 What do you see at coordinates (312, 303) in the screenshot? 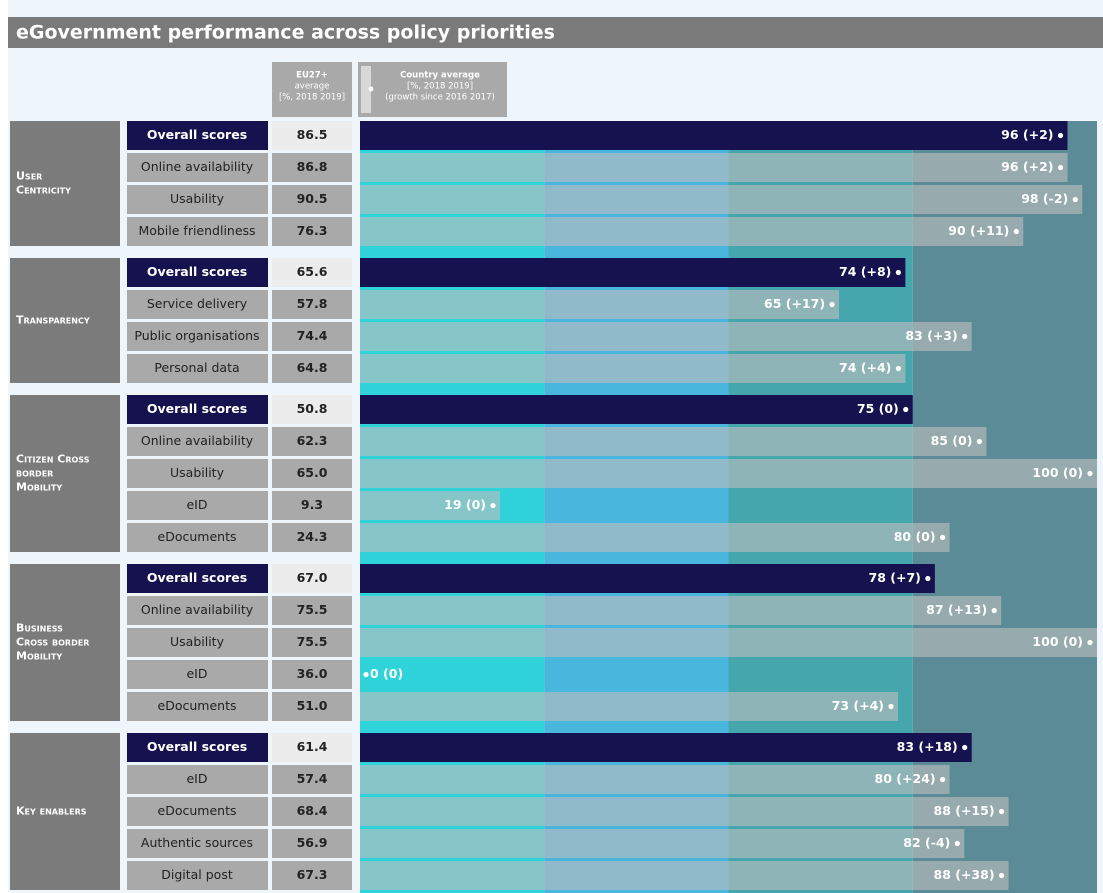
I see `eu-average-value: 57.8` at bounding box center [312, 303].